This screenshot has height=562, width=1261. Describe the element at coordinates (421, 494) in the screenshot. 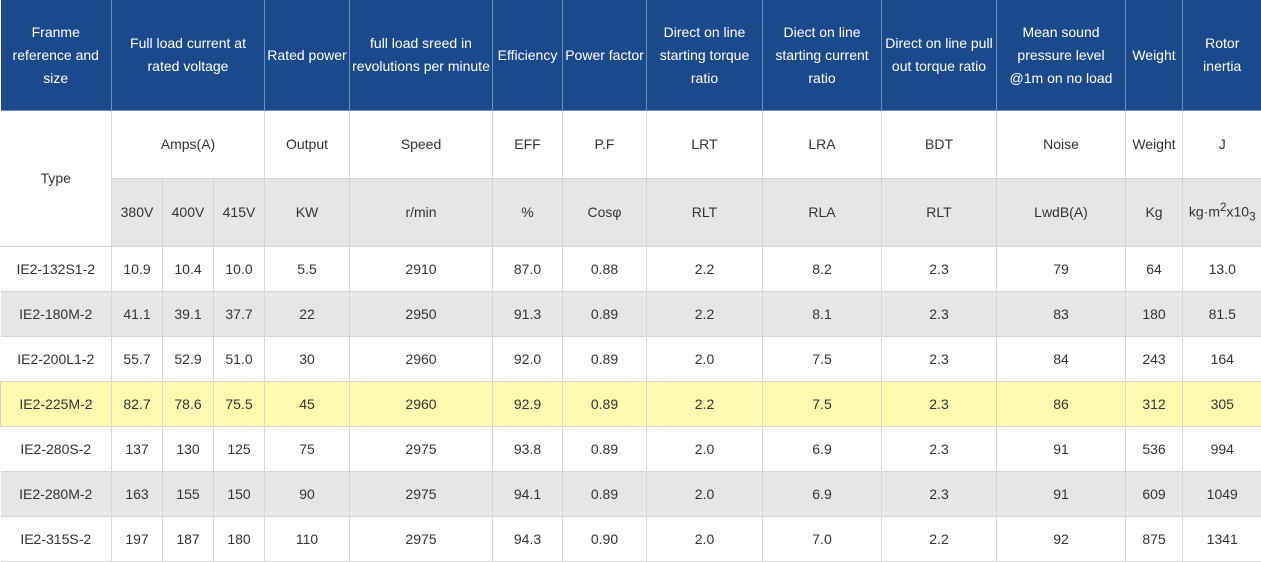

I see `cell-speed: 2975` at that location.